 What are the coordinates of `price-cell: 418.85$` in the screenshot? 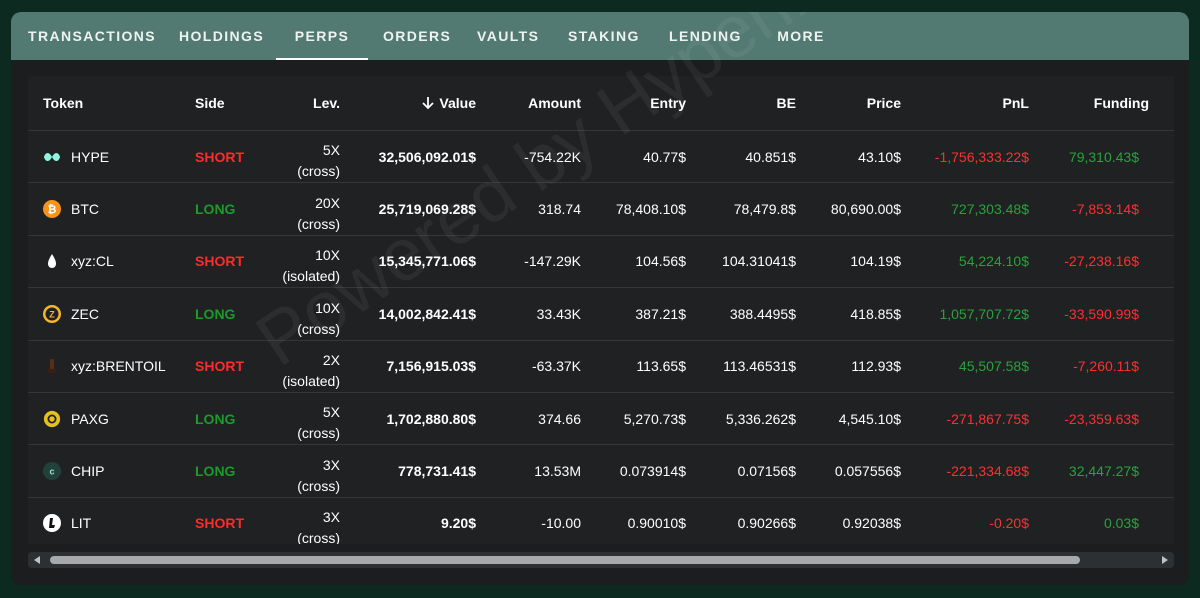 It's located at (875, 313).